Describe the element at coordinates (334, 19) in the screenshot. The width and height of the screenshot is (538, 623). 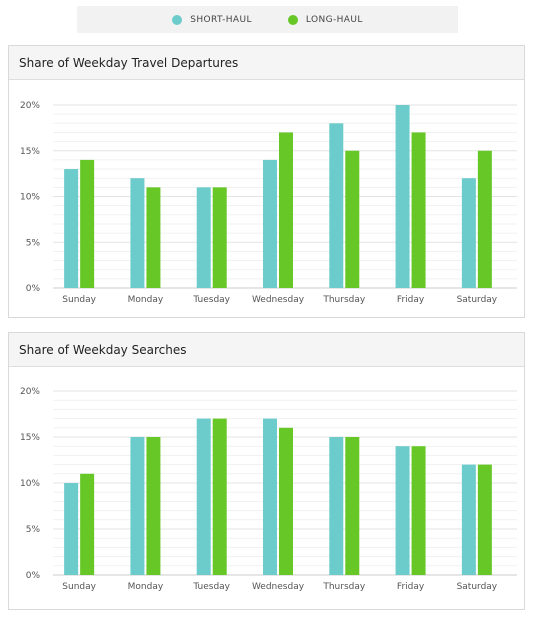
I see `legend-label-long-haul: LONG-HAUL` at that location.